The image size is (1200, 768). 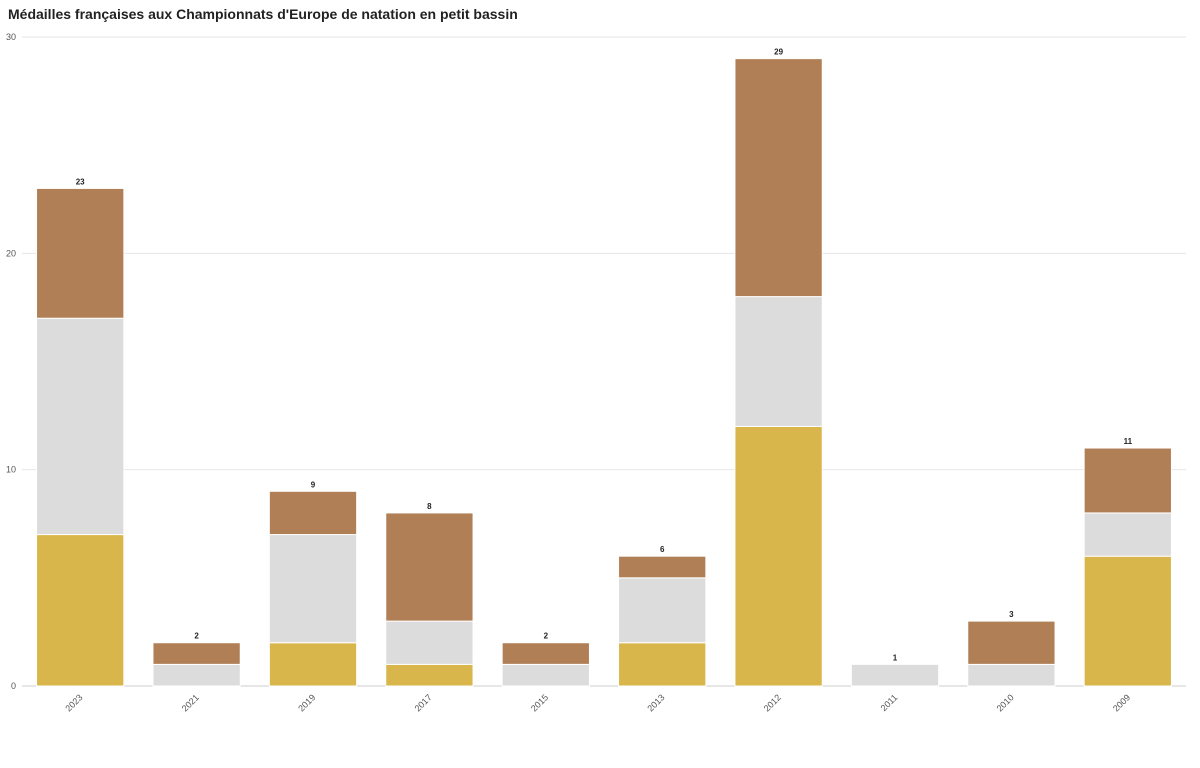 What do you see at coordinates (11, 37) in the screenshot?
I see `y-tick-label-30: 30` at bounding box center [11, 37].